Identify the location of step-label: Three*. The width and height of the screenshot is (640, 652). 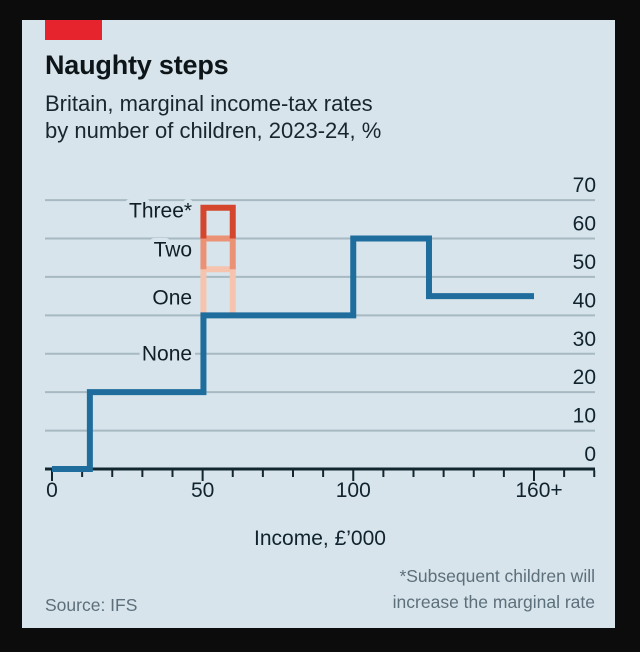
(160, 211).